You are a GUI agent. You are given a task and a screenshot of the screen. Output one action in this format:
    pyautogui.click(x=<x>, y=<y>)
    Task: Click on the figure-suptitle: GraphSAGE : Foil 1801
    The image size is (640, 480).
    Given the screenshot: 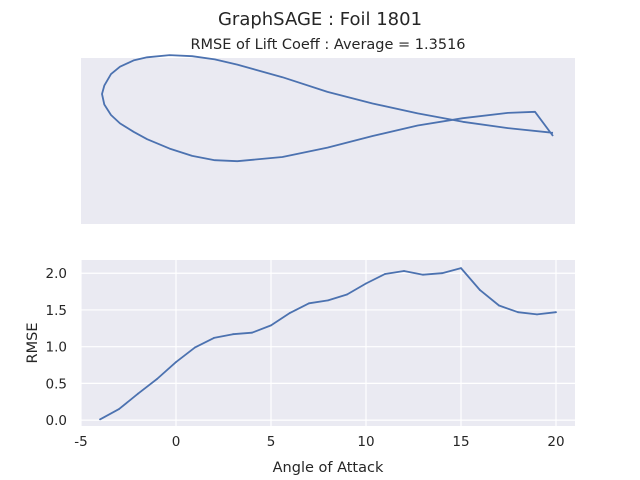 What is the action you would take?
    pyautogui.click(x=320, y=19)
    